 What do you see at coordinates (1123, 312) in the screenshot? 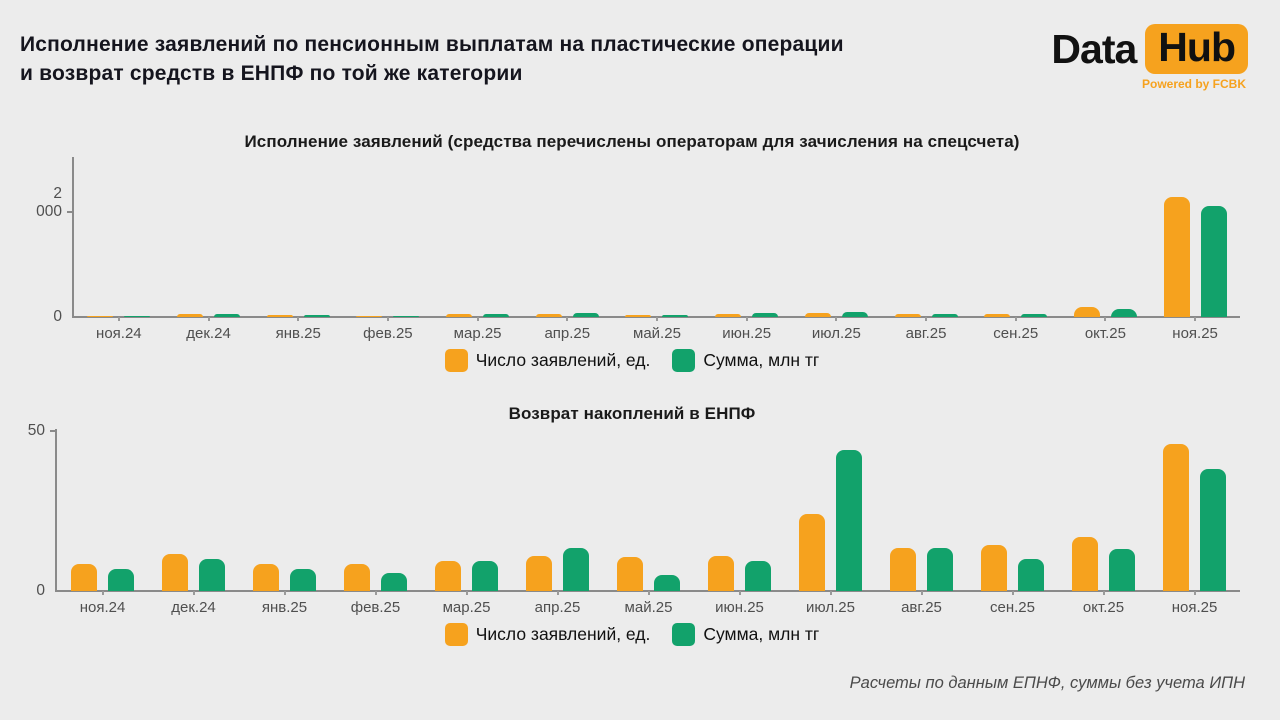
I see `bar-sum-окт.25` at bounding box center [1123, 312].